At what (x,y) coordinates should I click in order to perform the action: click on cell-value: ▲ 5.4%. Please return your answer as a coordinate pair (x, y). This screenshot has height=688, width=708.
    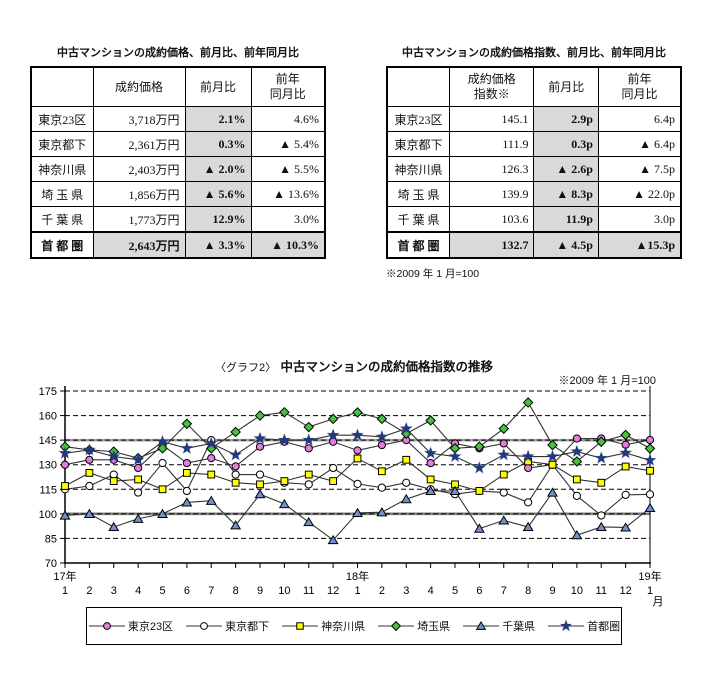
    Looking at the image, I should click on (288, 144).